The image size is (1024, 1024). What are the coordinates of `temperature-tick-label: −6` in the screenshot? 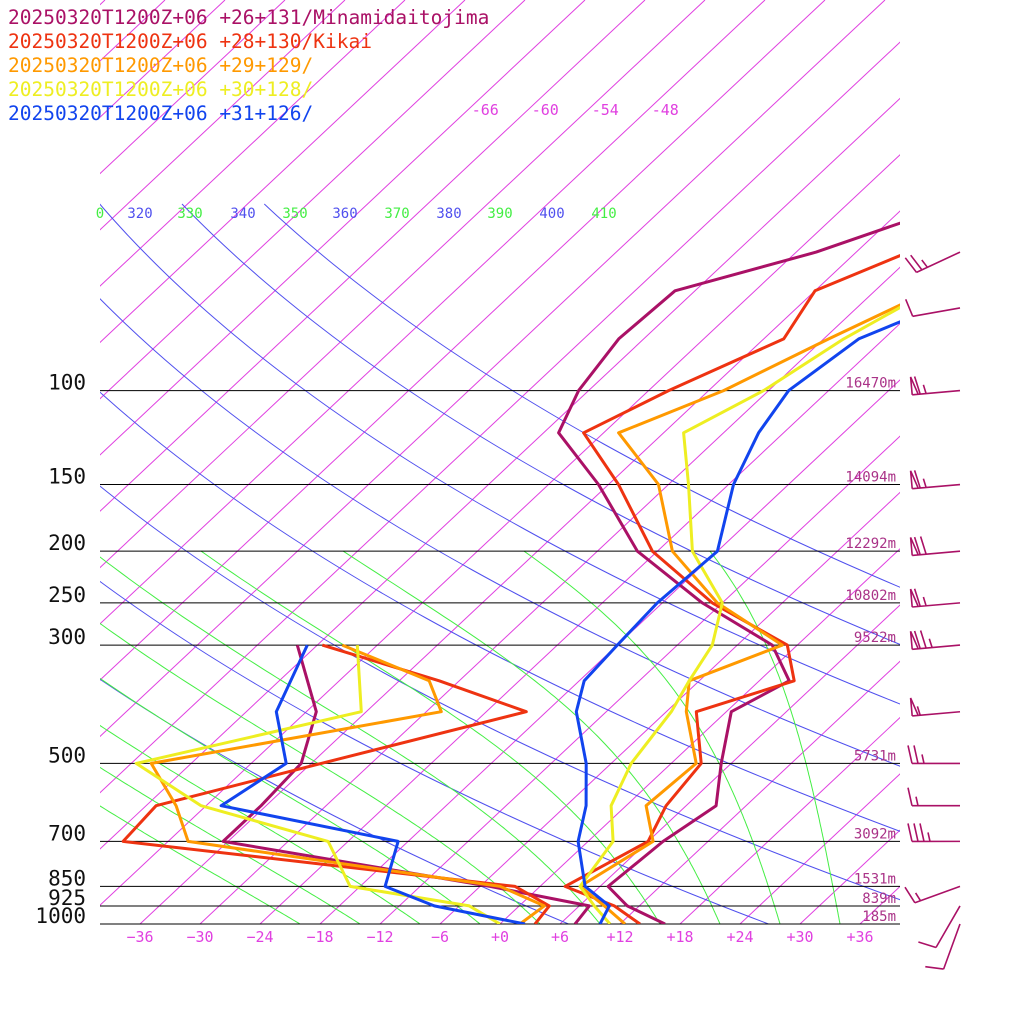 It's located at (440, 937).